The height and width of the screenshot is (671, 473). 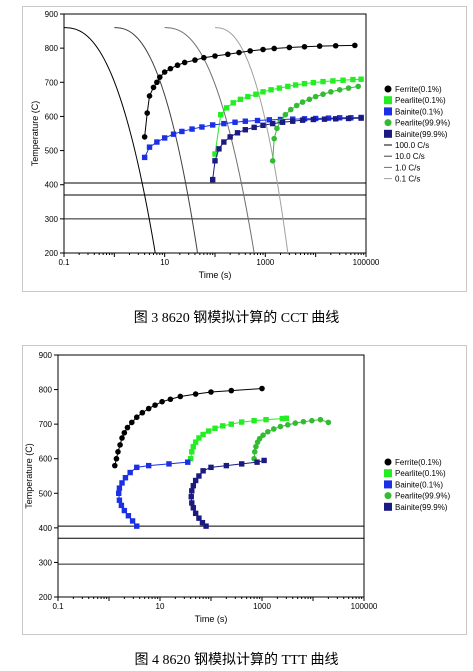 I want to click on cct-legend-label: Pearlite(99.9%), so click(x=422, y=123).